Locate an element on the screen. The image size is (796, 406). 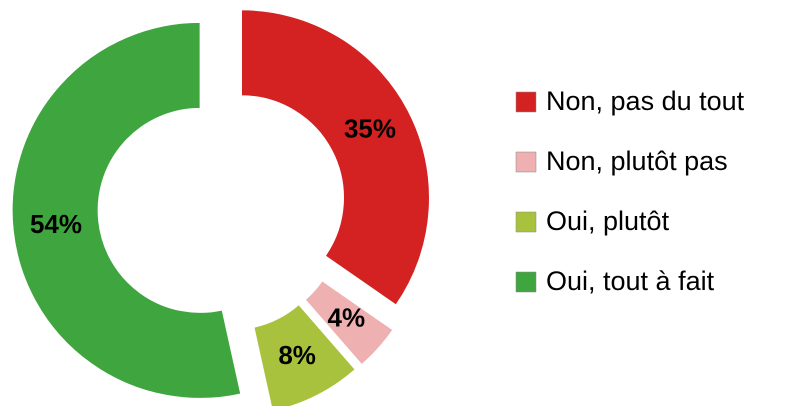
data-label: 8% is located at coordinates (297, 355).